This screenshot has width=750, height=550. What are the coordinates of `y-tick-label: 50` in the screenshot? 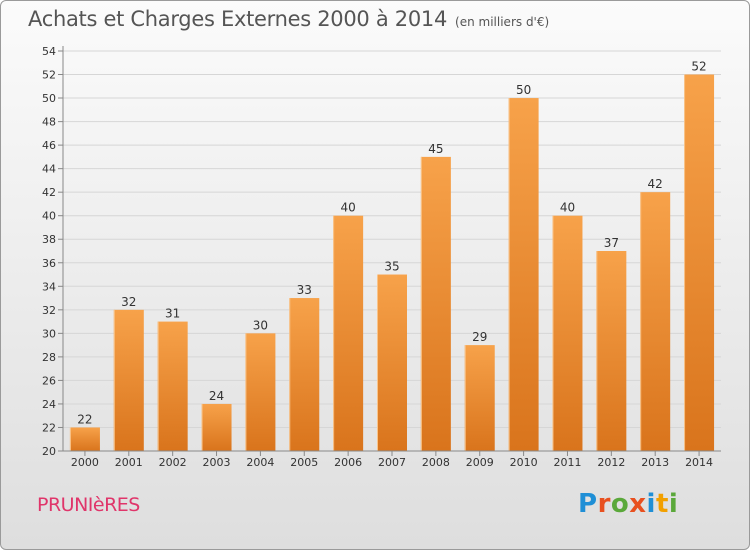 It's located at (49, 98).